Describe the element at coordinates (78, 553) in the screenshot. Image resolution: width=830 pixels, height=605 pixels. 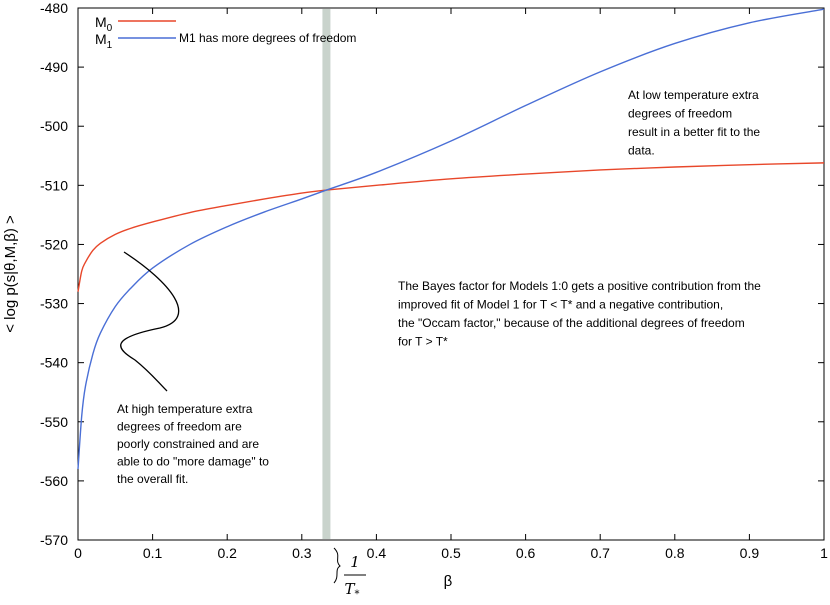
I see `x-tick-label: 0` at that location.